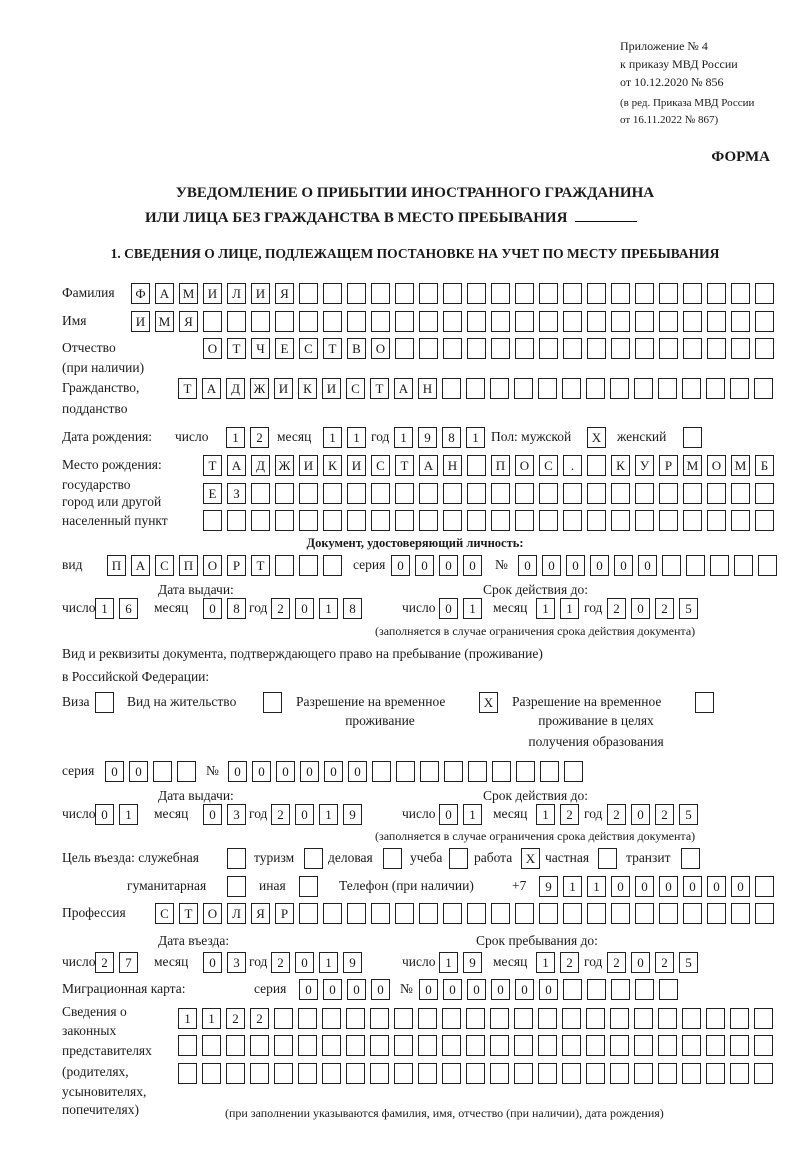 Image resolution: width=800 pixels, height=1163 pixels. I want to click on char-box: Е, so click(212, 493).